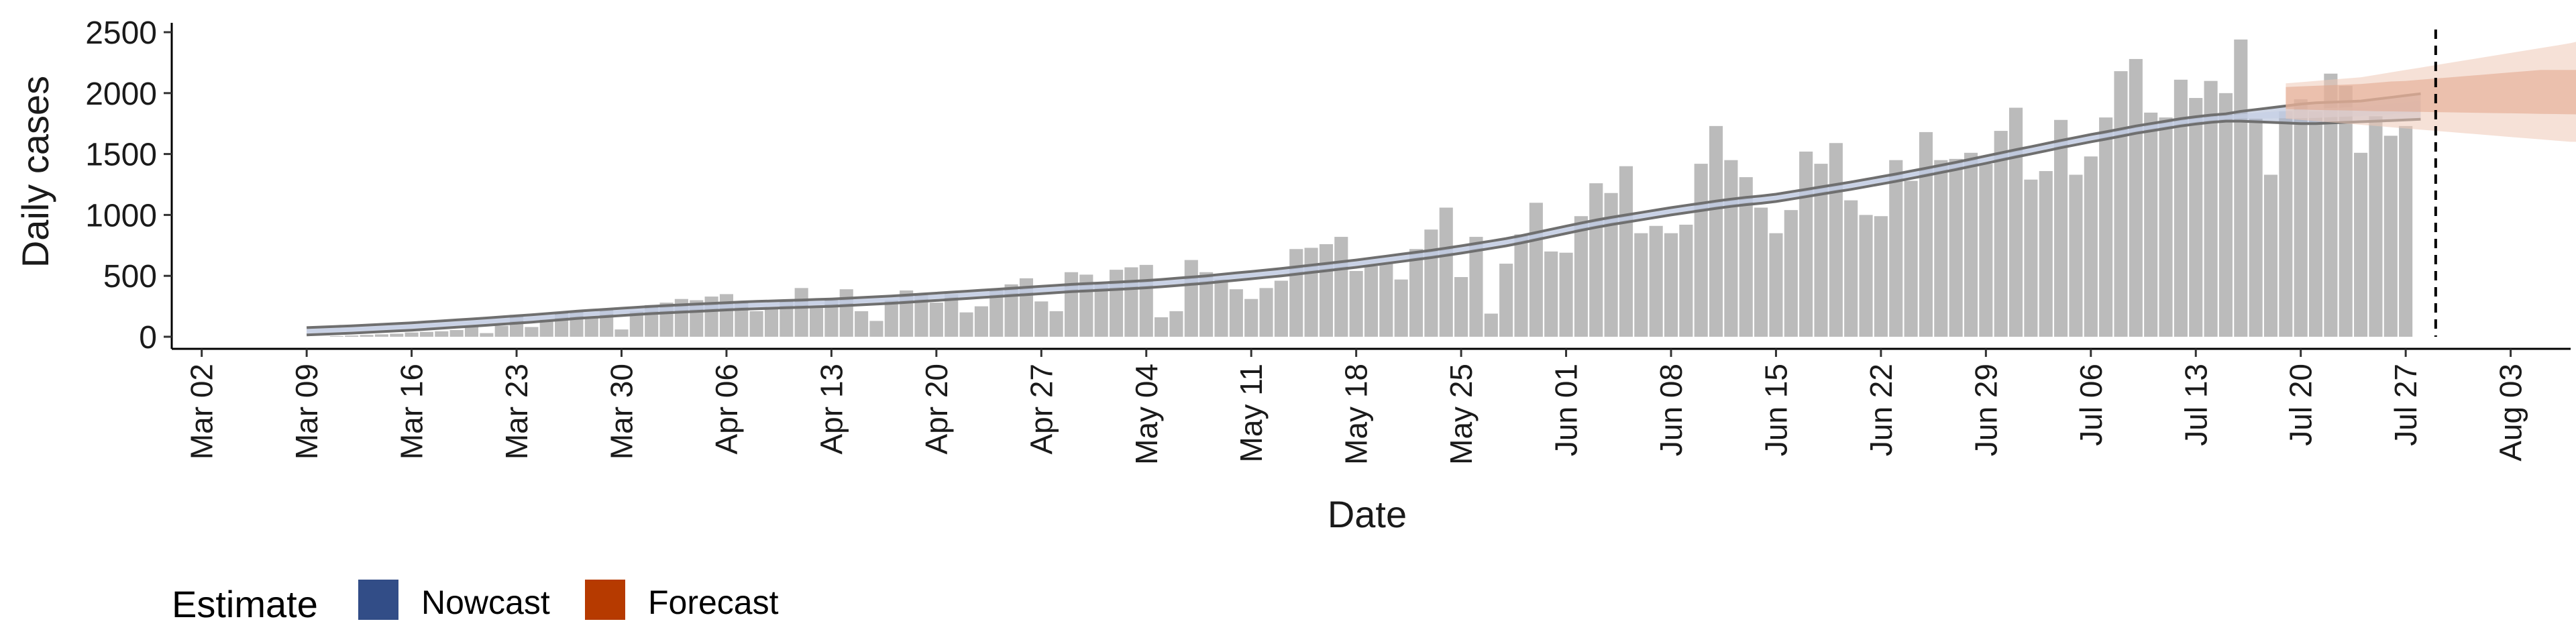  I want to click on legend: Estimate Nowcast Forecast, so click(475, 602).